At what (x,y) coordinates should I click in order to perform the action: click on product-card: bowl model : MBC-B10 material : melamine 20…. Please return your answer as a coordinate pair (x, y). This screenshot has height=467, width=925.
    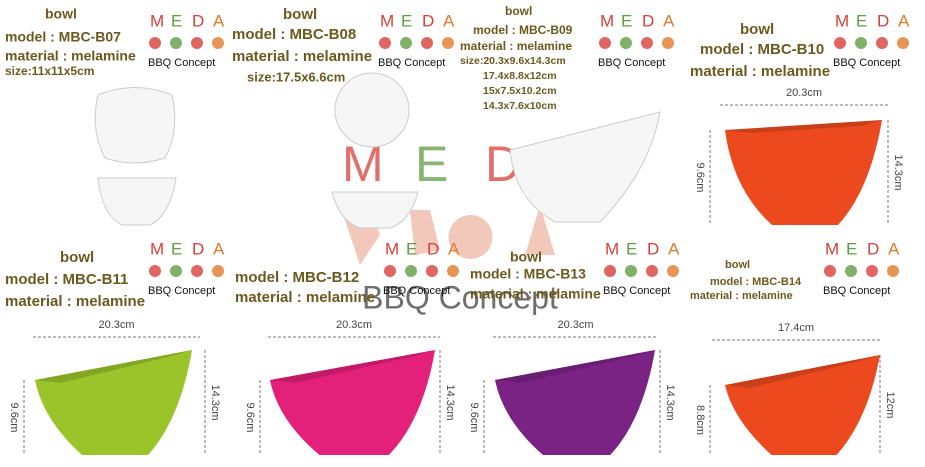
    Looking at the image, I should click on (797, 123).